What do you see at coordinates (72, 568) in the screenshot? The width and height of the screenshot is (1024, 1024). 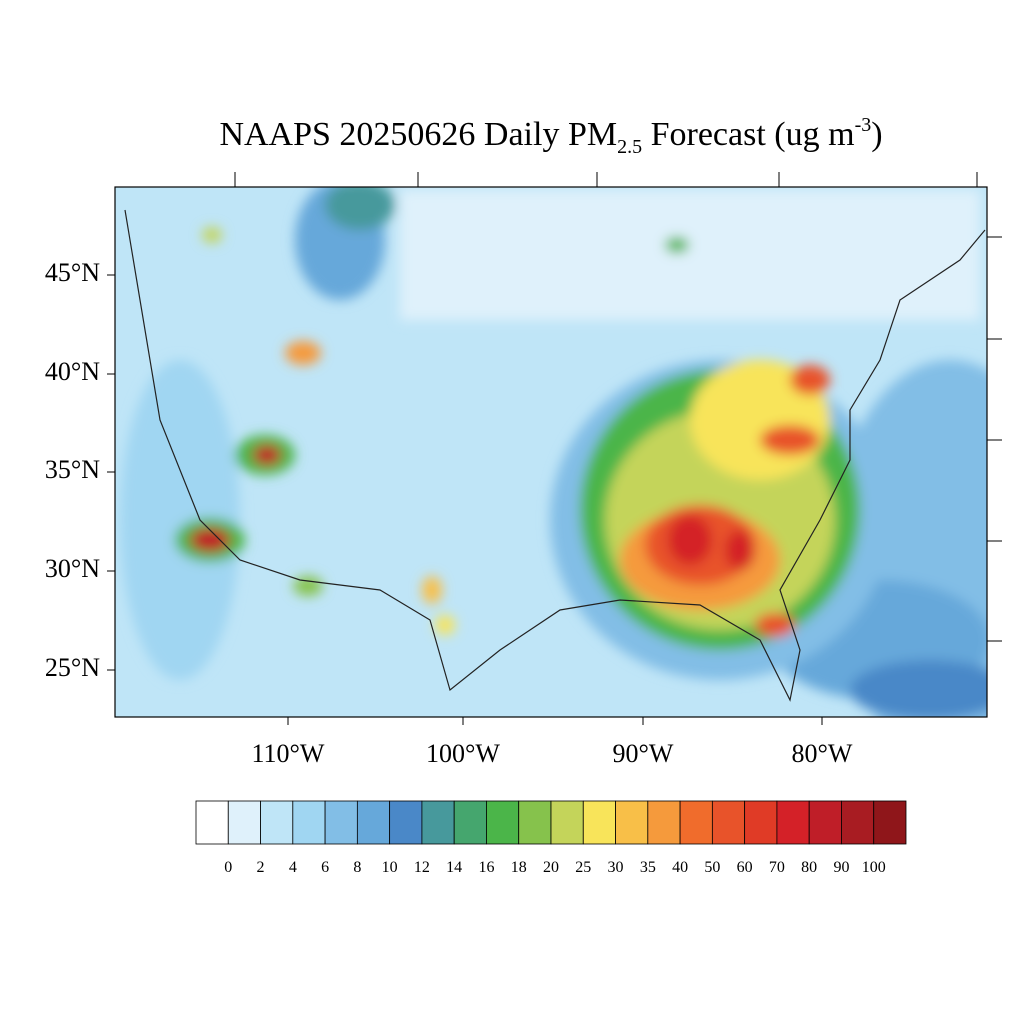 I see `lat-label: 30°N` at bounding box center [72, 568].